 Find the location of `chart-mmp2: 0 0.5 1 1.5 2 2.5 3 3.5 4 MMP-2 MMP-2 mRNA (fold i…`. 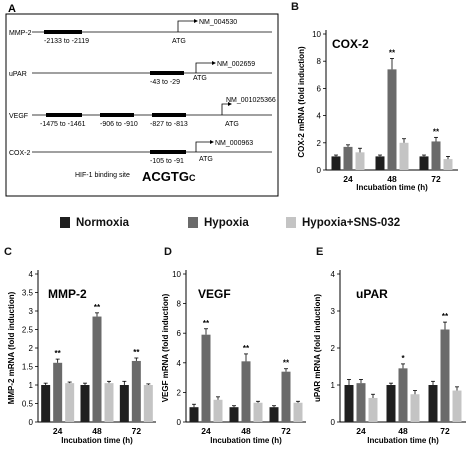

chart-mmp2: 0 0.5 1 1.5 2 2.5 3 3.5 4 MMP-2 MMP-2 mRNA (fold i… is located at coordinates (81, 357).